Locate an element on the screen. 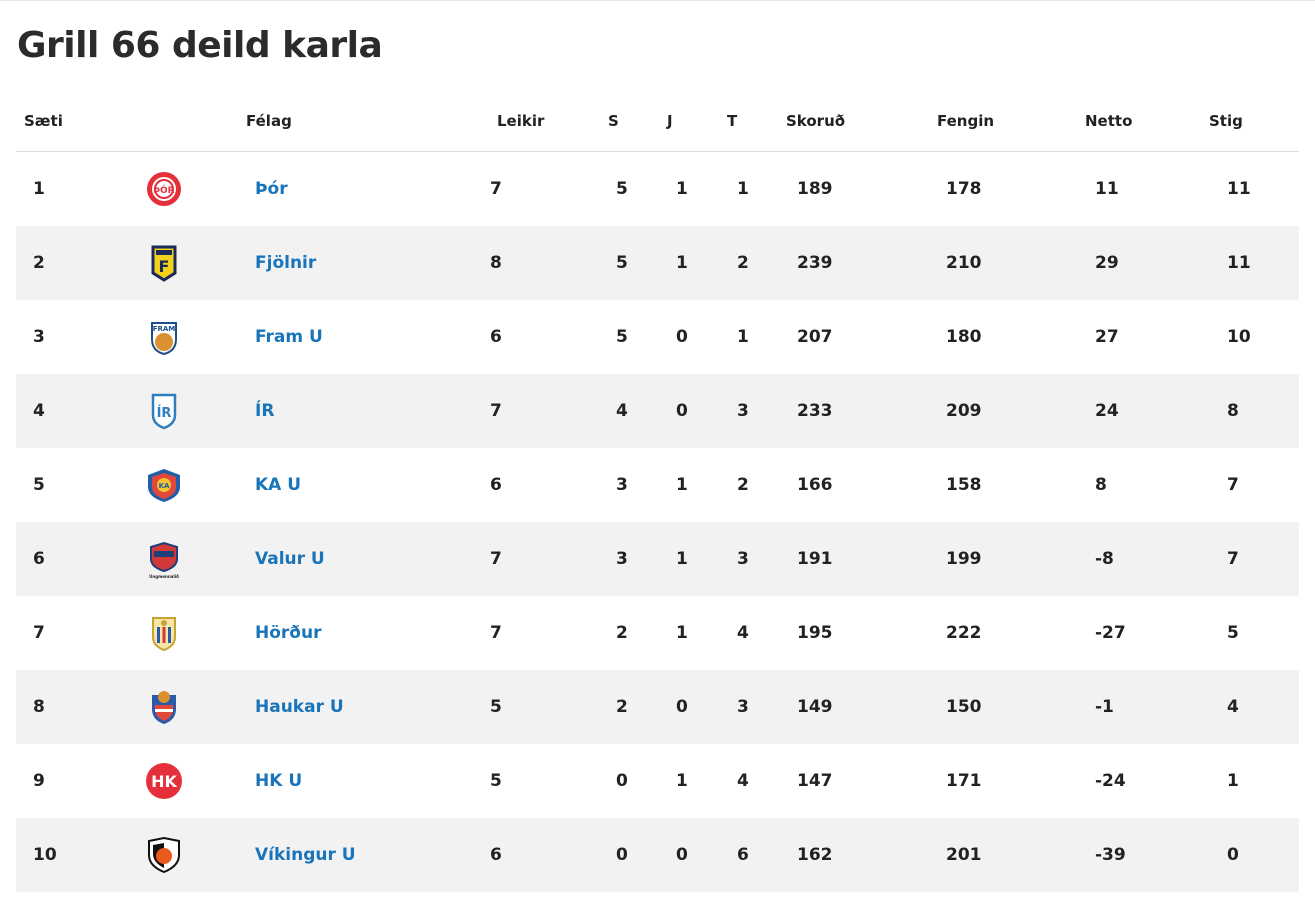  points-cell: 7 is located at coordinates (1254, 559).